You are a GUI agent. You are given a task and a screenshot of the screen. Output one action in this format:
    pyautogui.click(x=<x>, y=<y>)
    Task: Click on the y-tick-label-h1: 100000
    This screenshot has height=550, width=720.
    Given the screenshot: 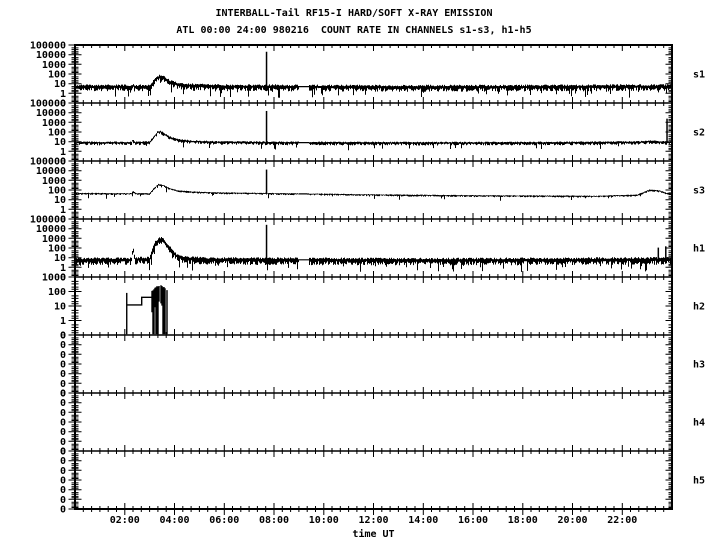 What is the action you would take?
    pyautogui.click(x=48, y=220)
    